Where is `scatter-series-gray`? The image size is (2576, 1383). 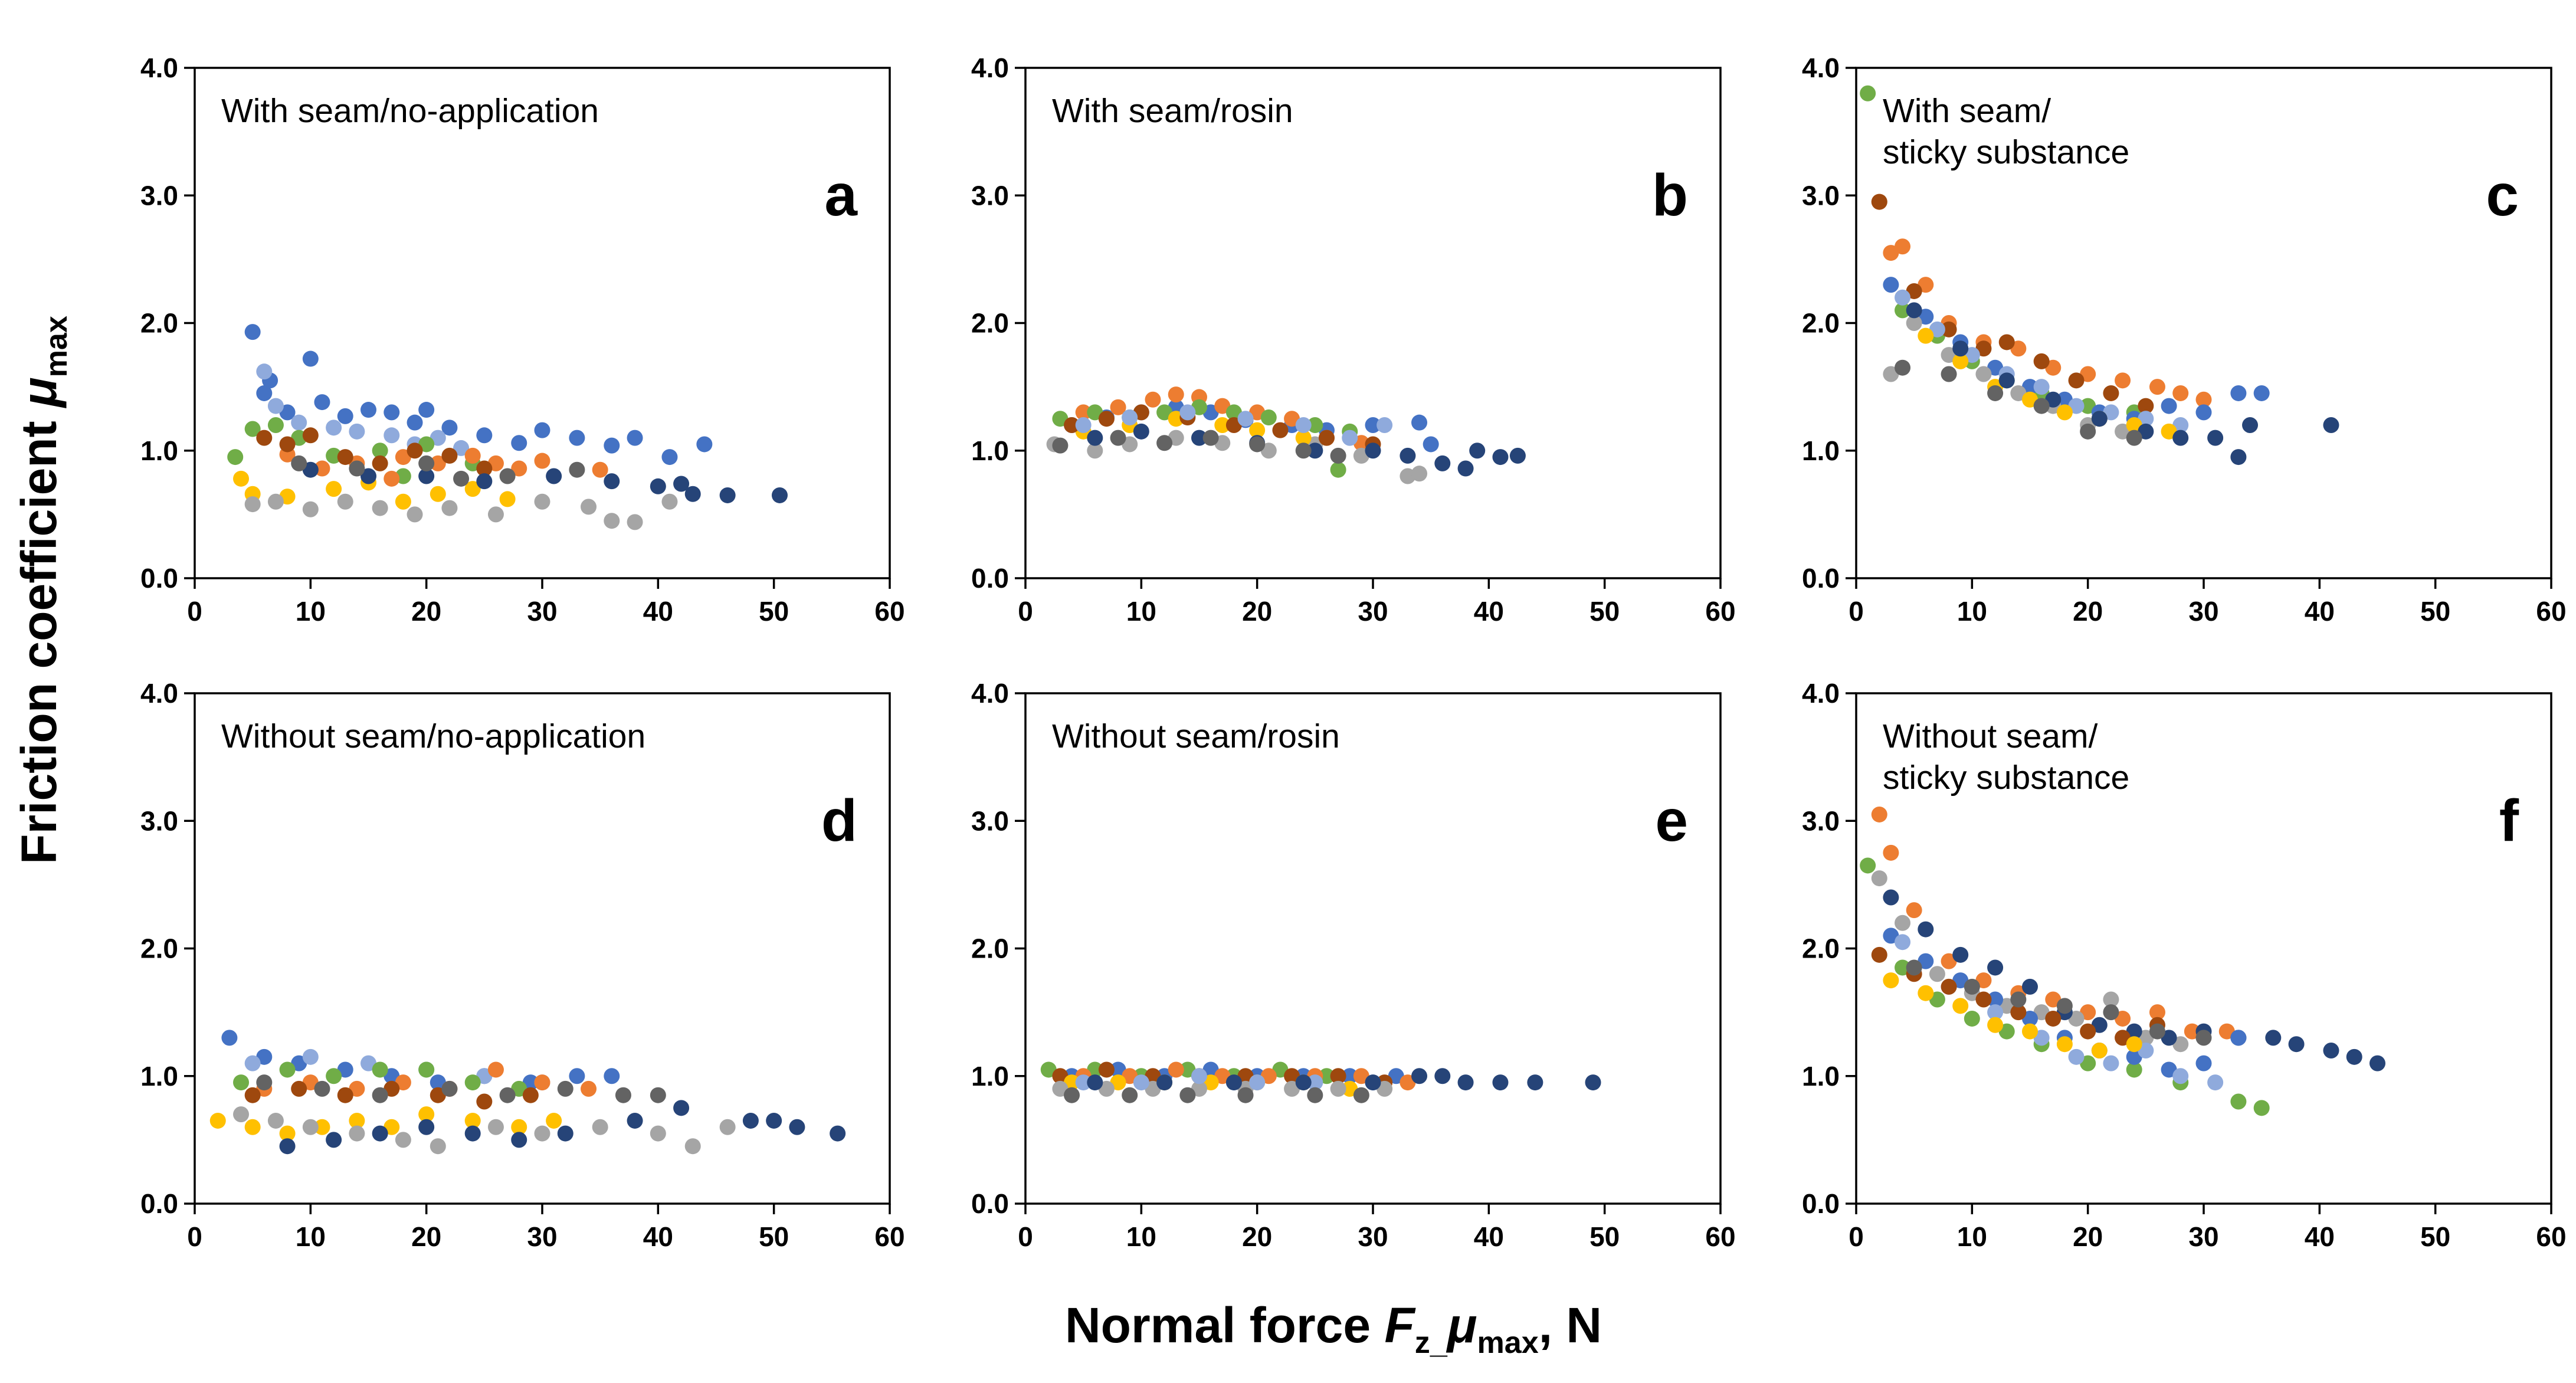
scatter-series-gray is located at coordinates (461, 511).